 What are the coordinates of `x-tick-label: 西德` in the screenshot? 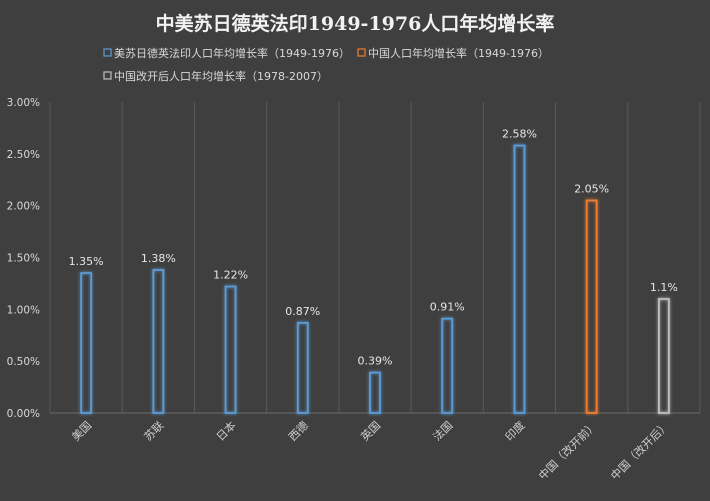 It's located at (297, 430).